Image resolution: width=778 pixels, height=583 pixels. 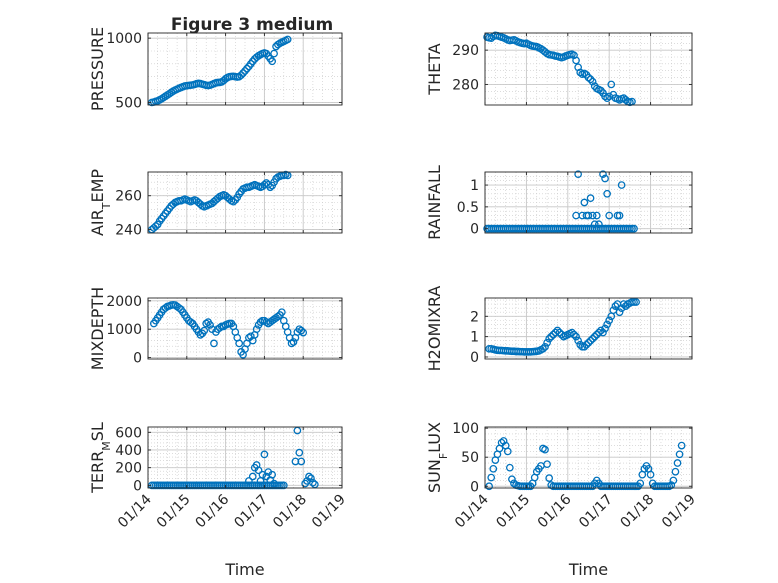 I want to click on y-axis-label-part: RAINFALL, so click(x=434, y=202).